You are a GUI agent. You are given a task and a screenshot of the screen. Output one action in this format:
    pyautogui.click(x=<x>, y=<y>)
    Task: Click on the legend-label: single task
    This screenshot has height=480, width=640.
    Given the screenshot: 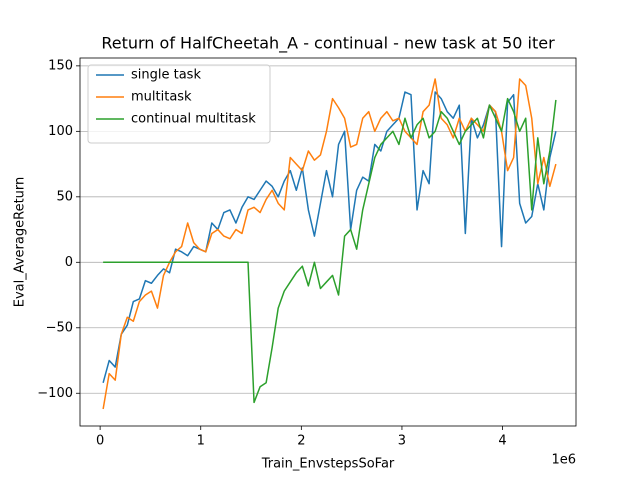 What is the action you would take?
    pyautogui.click(x=166, y=75)
    